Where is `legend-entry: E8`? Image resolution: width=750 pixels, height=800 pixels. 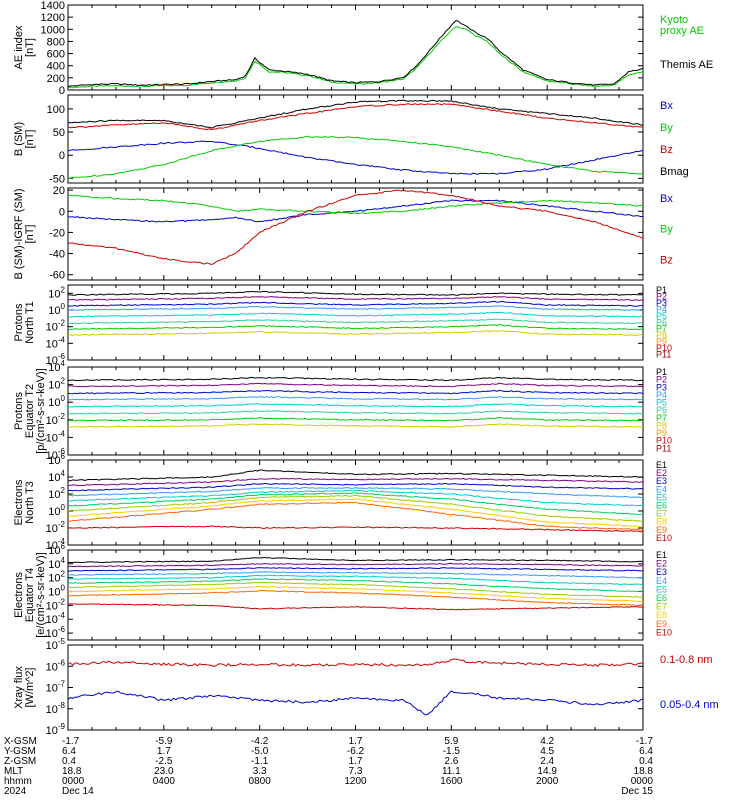 legend-entry: E8 is located at coordinates (661, 615).